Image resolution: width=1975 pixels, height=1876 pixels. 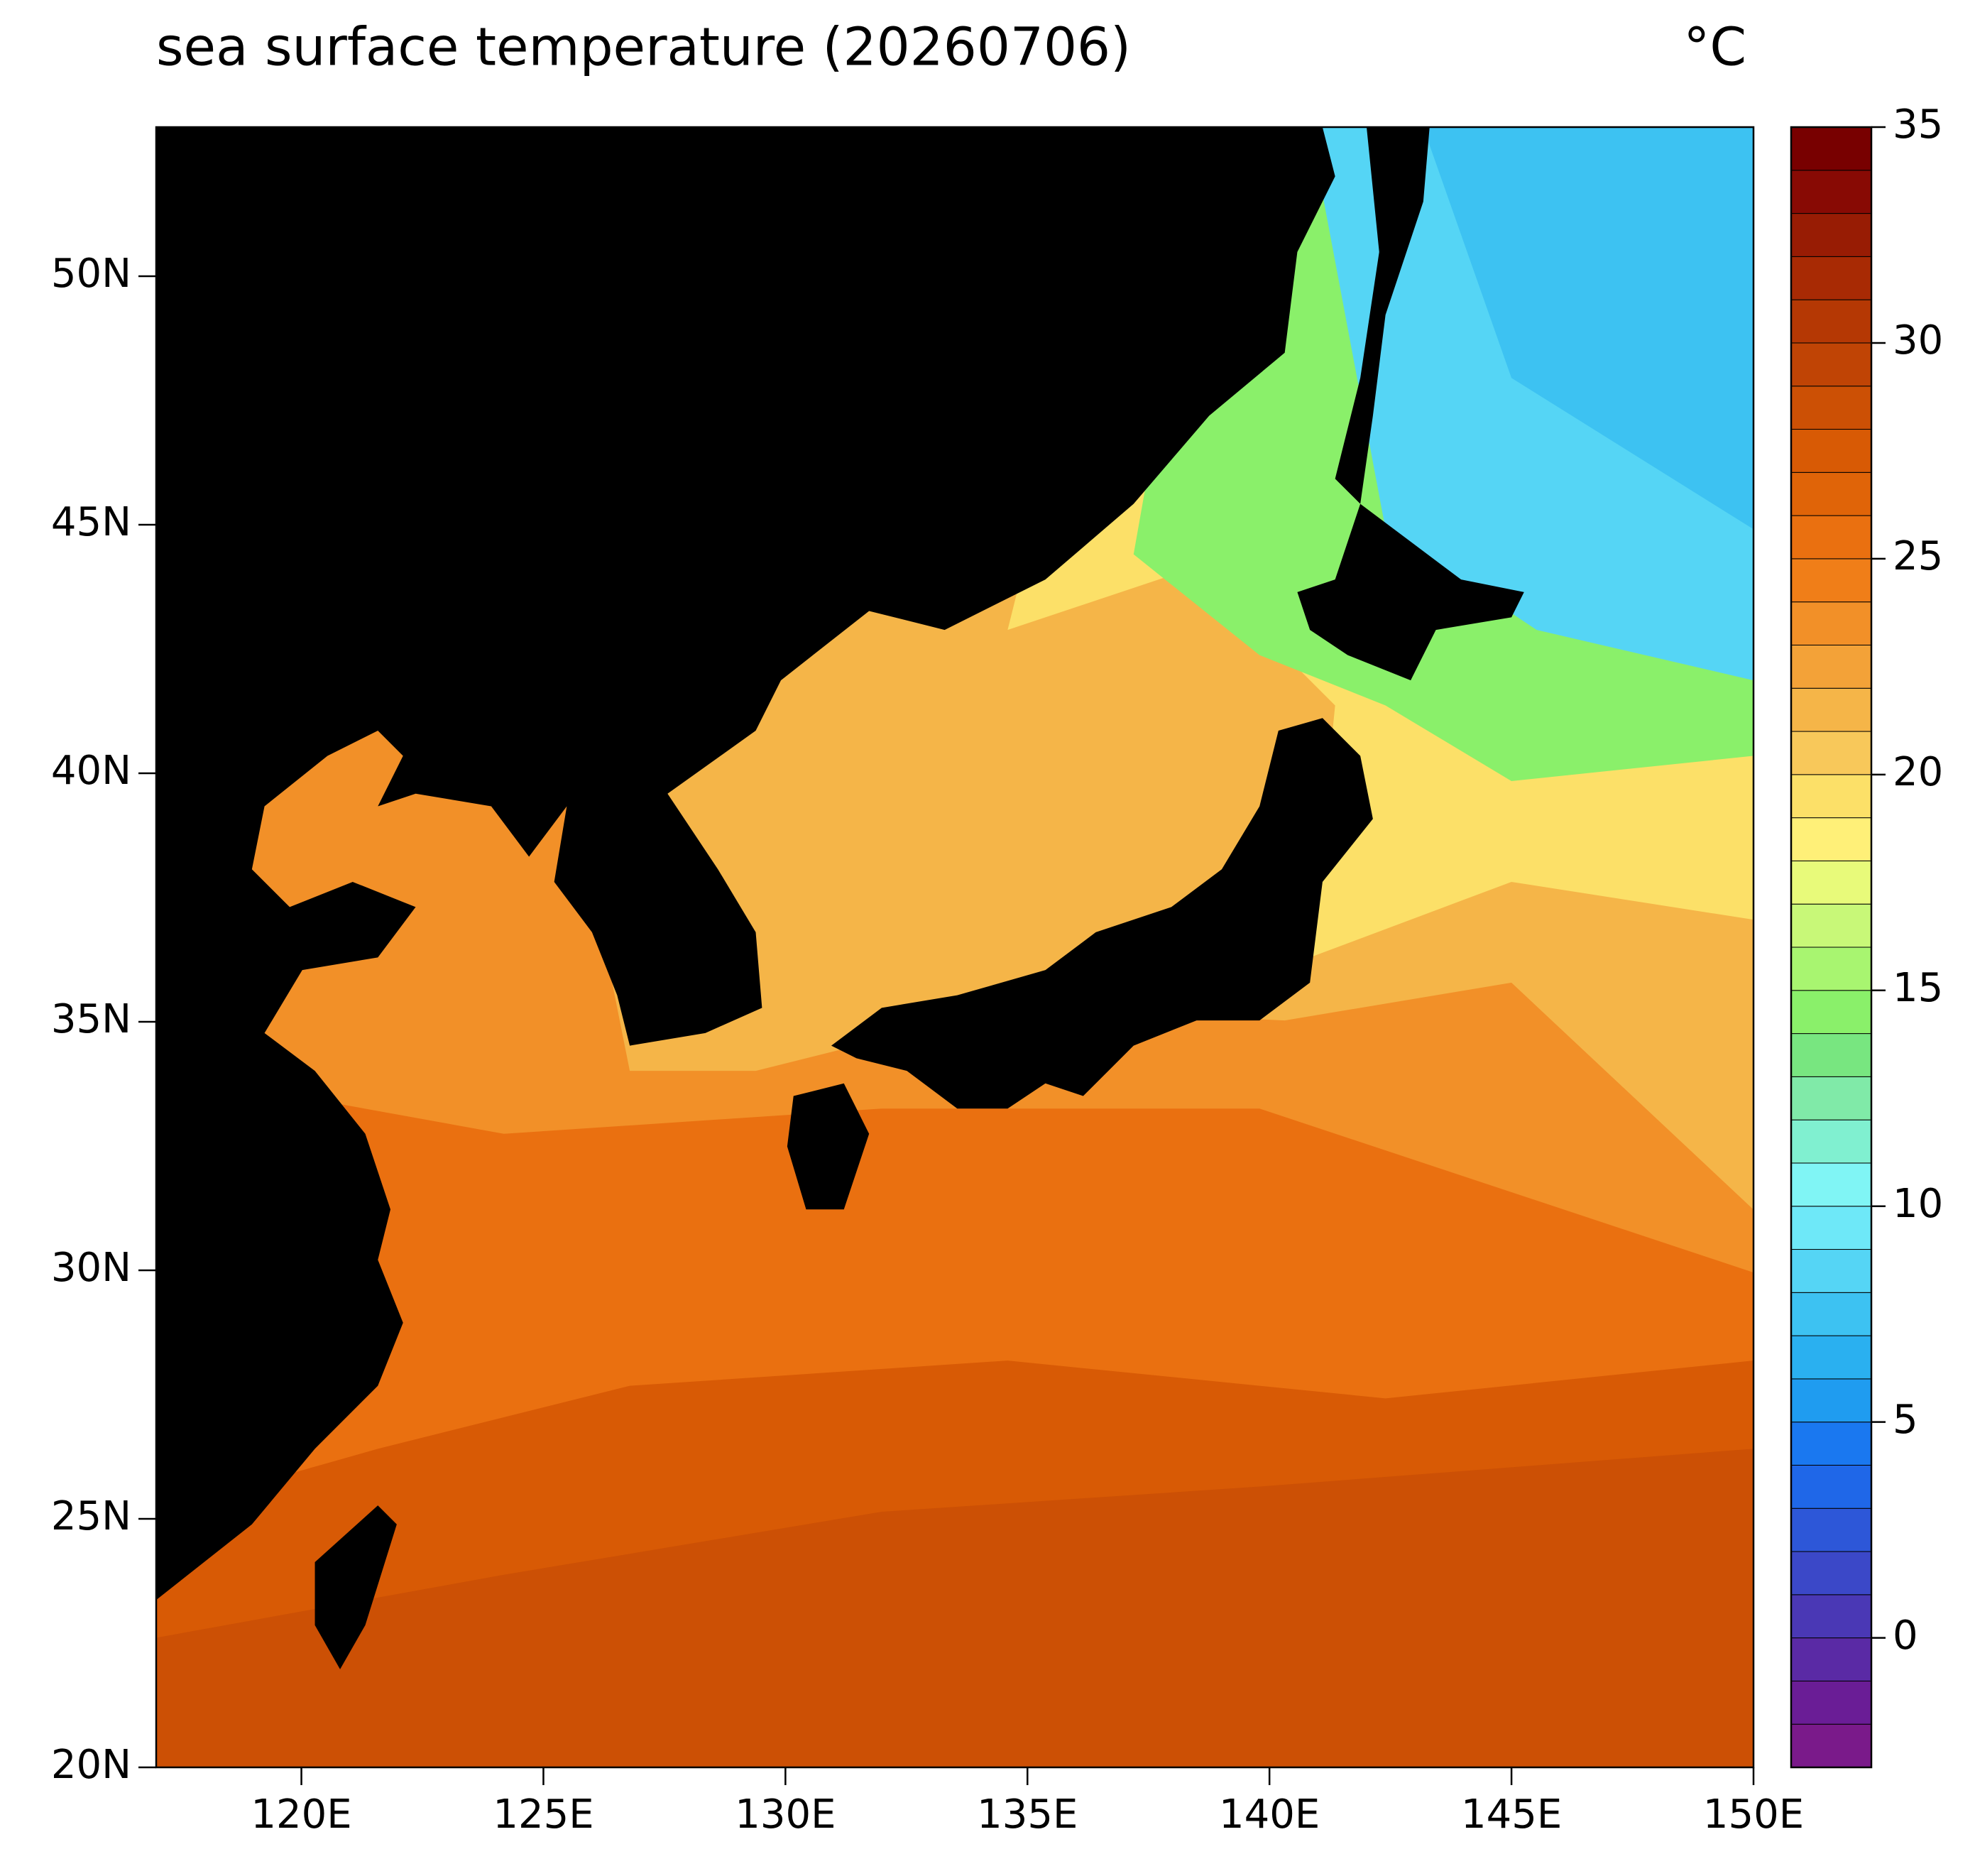 I want to click on y-tick-label: 45N, so click(x=91, y=522).